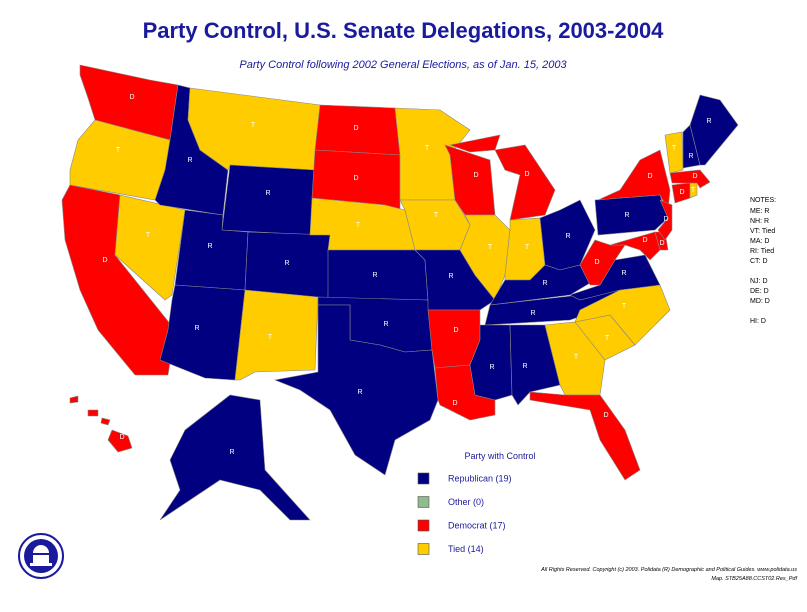 This screenshot has width=807, height=612. What do you see at coordinates (760, 301) in the screenshot?
I see `note-line: MD: D` at bounding box center [760, 301].